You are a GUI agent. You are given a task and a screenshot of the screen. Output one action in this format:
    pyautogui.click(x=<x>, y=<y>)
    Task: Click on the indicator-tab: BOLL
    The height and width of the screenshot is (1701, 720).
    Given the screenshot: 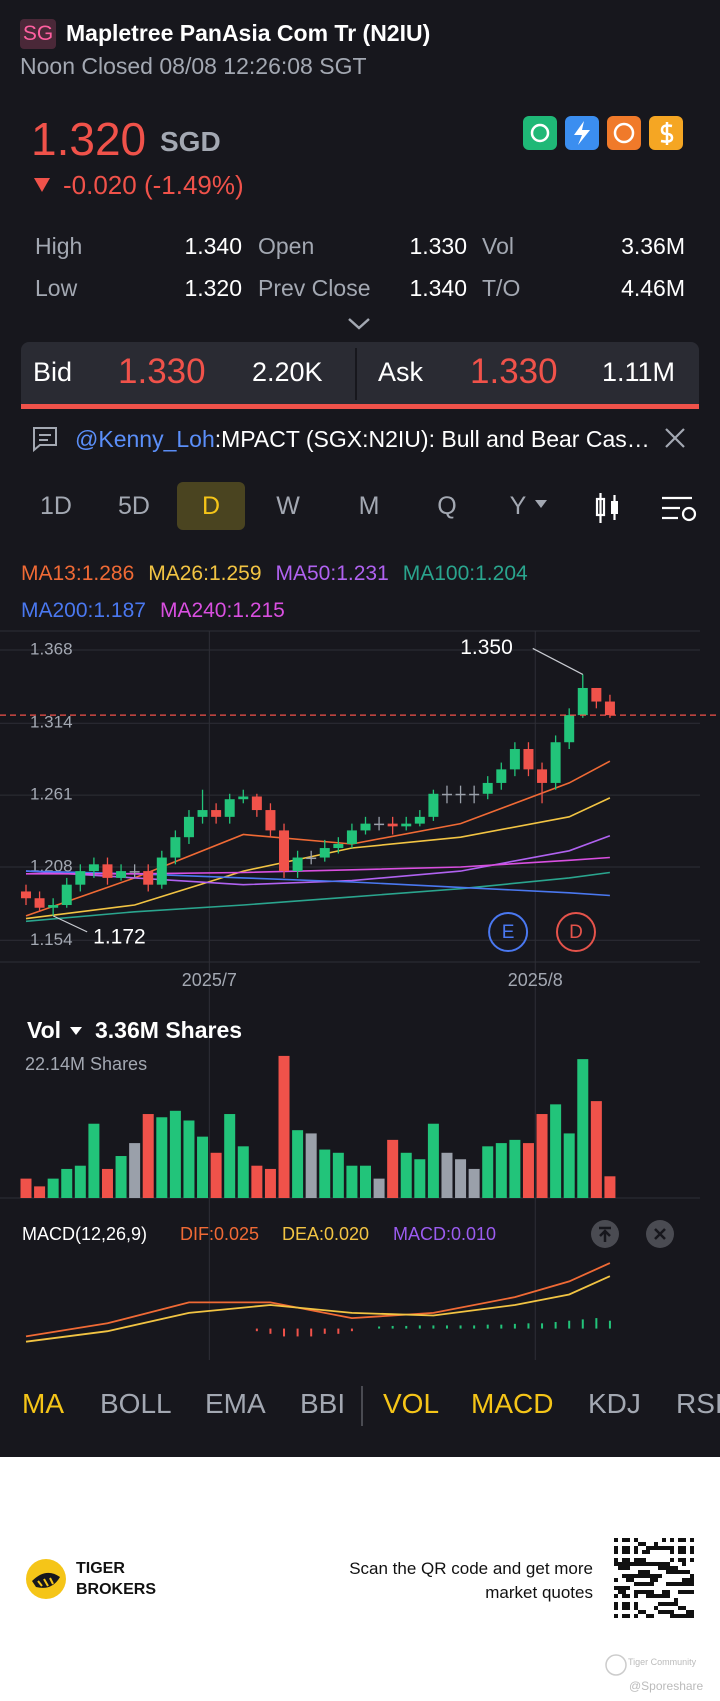 What is the action you would take?
    pyautogui.click(x=136, y=1403)
    